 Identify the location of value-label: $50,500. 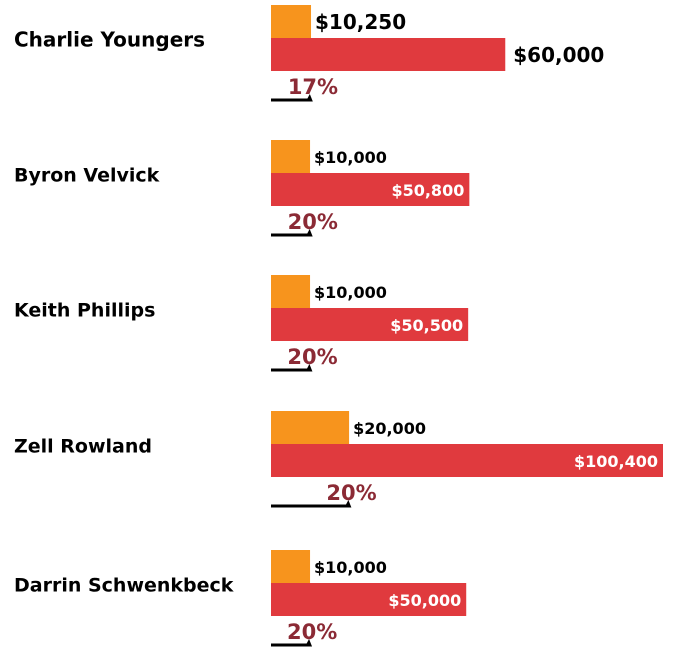
(426, 325).